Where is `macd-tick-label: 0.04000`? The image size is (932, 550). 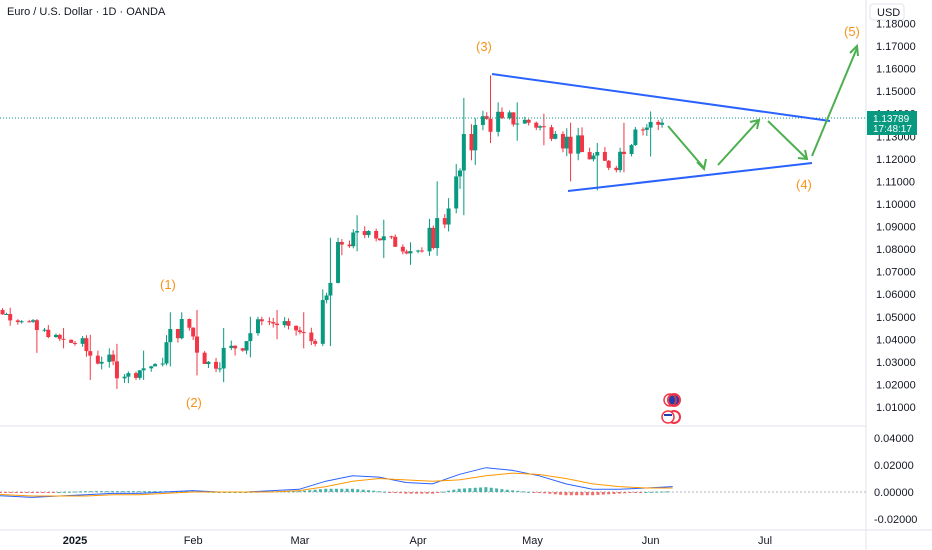
macd-tick-label: 0.04000 is located at coordinates (894, 439).